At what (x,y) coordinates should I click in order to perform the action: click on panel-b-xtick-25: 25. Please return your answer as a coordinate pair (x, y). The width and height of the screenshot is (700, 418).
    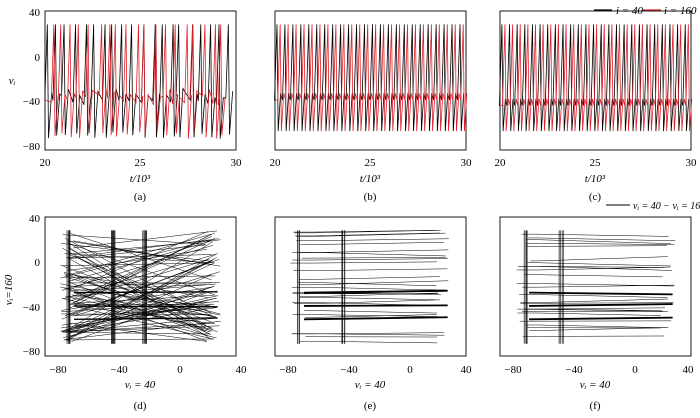
    Looking at the image, I should click on (371, 163).